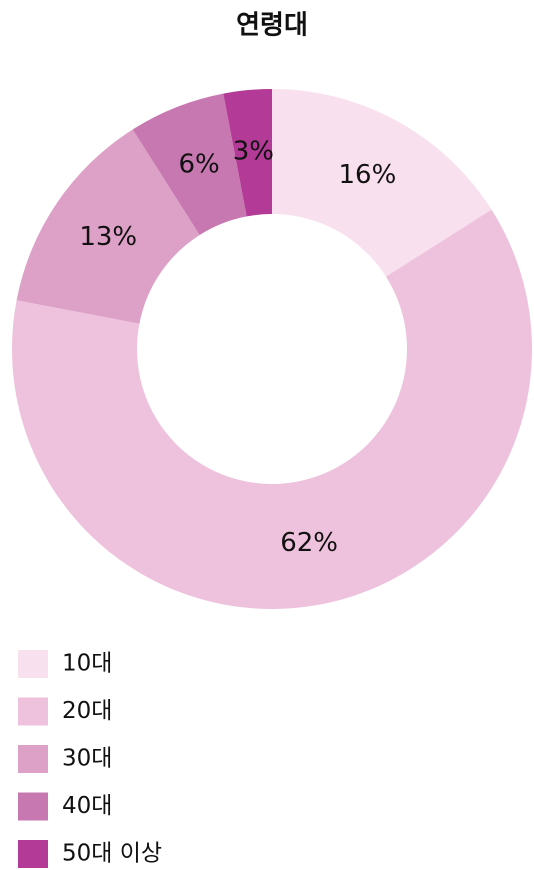  Describe the element at coordinates (87, 664) in the screenshot. I see `legend-label: 10대` at that location.